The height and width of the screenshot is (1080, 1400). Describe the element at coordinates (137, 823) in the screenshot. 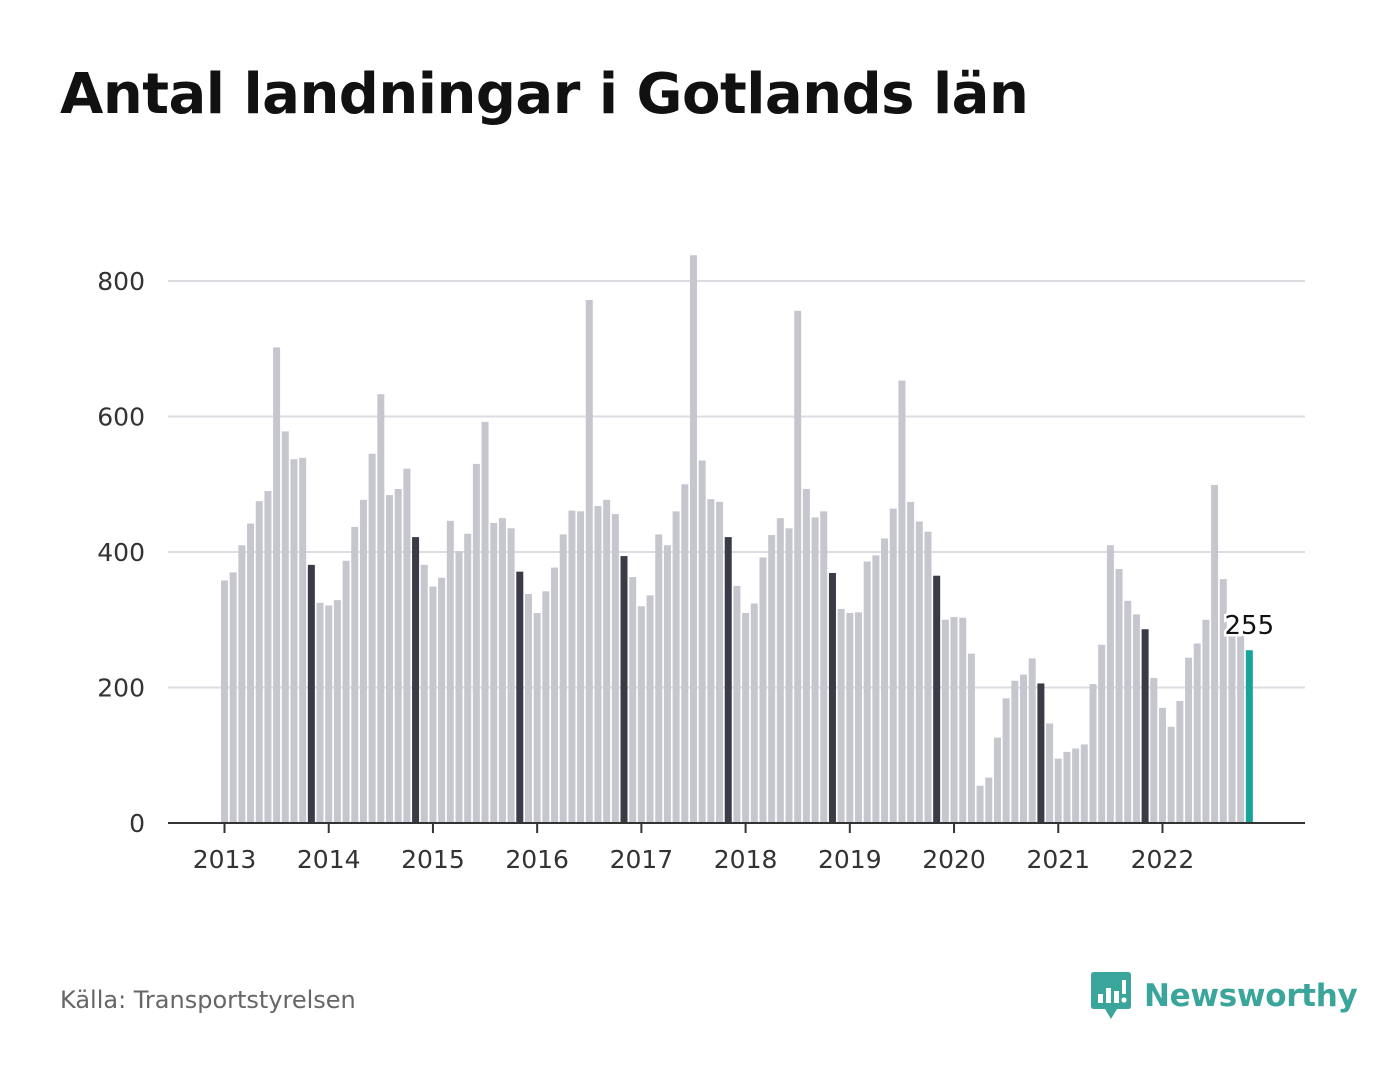

I see `y-tick-label: 0` at that location.